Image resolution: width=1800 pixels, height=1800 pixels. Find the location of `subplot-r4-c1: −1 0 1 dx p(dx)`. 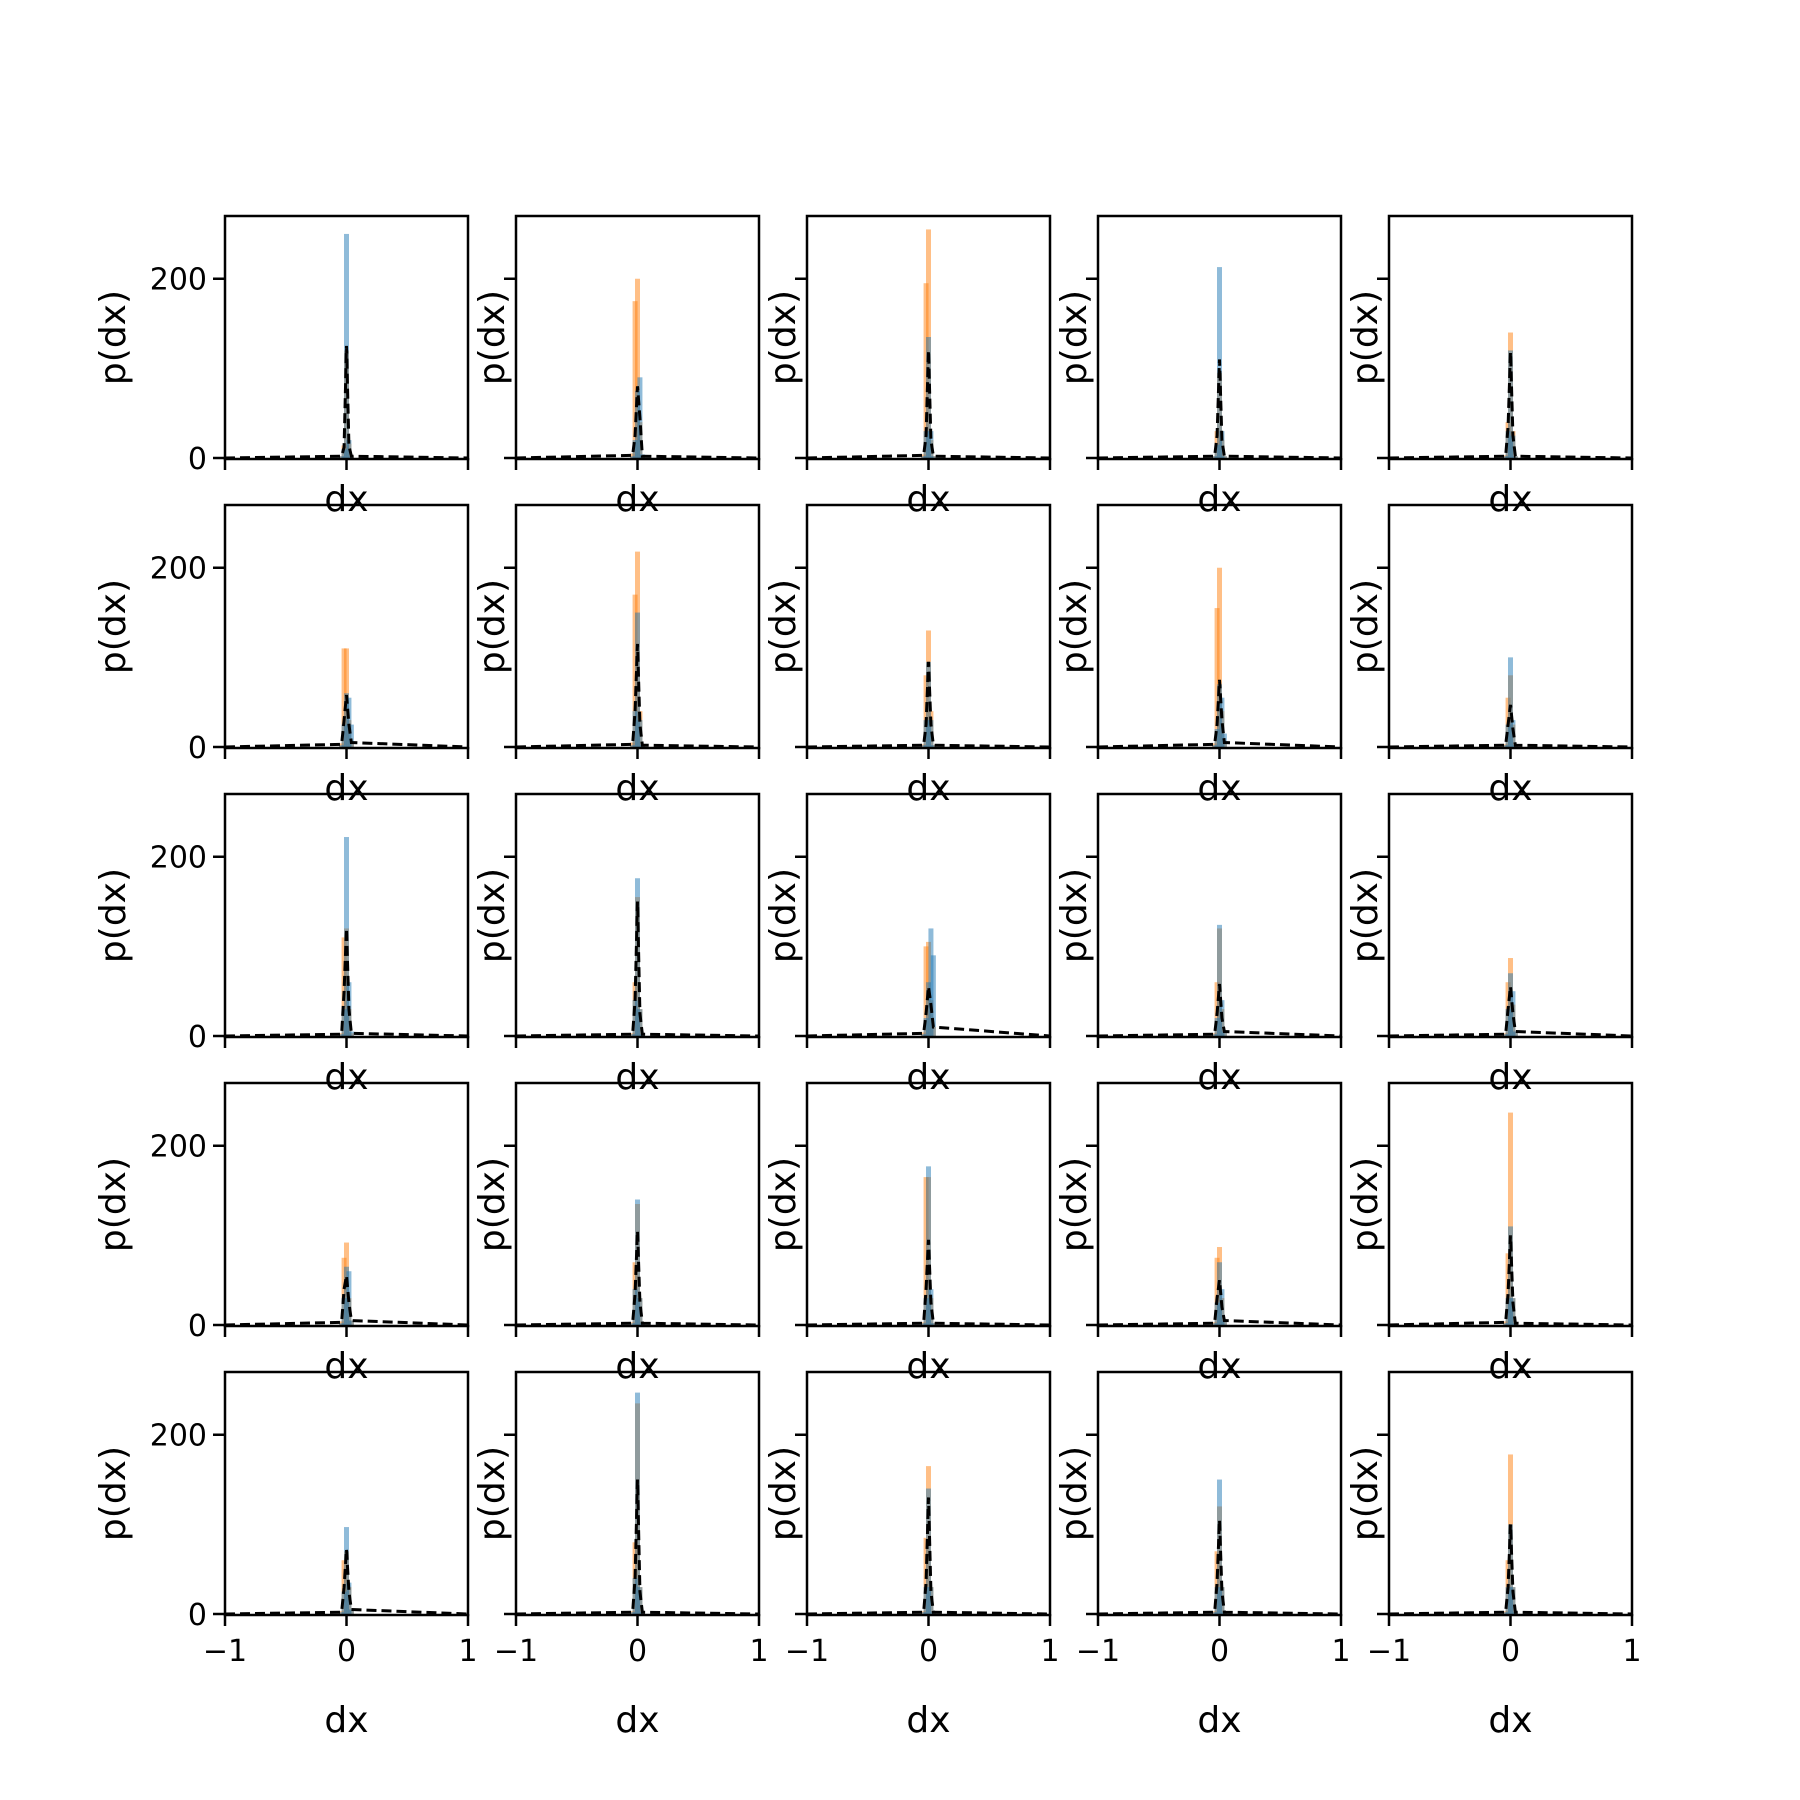

subplot-r4-c1: −1 0 1 dx p(dx) is located at coordinates (620, 1555).